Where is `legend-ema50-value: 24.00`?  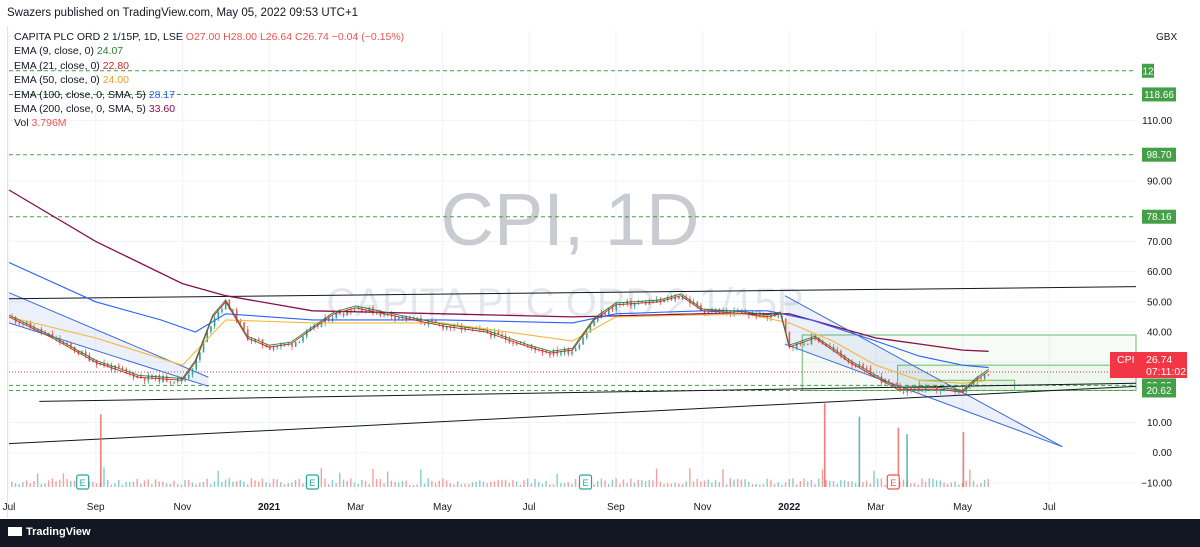 legend-ema50-value: 24.00 is located at coordinates (115, 80).